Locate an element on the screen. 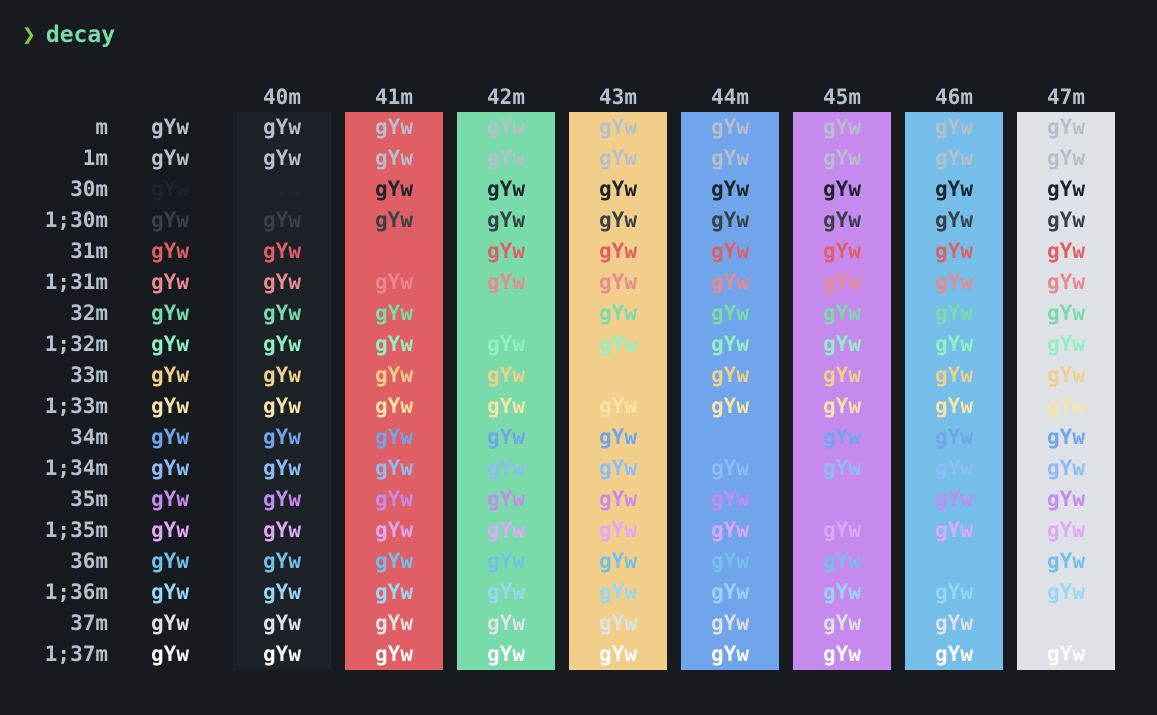 Image resolution: width=1157 pixels, height=715 pixels. row-label: 1;36m is located at coordinates (76, 592).